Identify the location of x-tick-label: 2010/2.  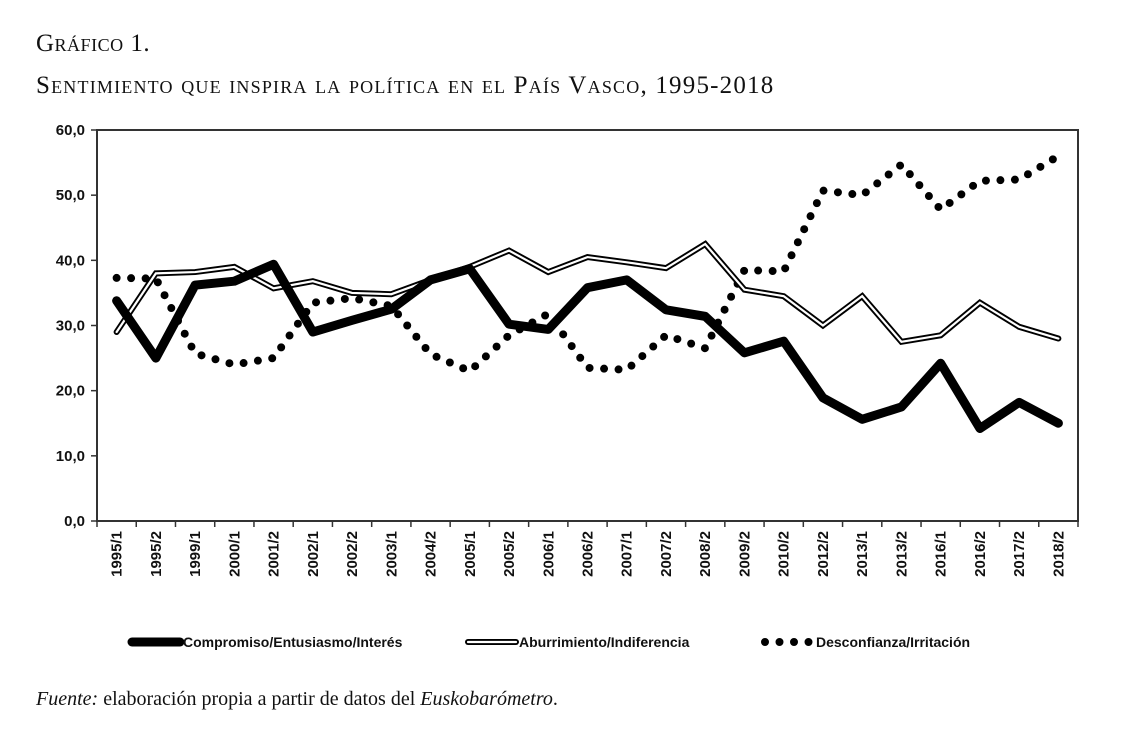
(784, 554).